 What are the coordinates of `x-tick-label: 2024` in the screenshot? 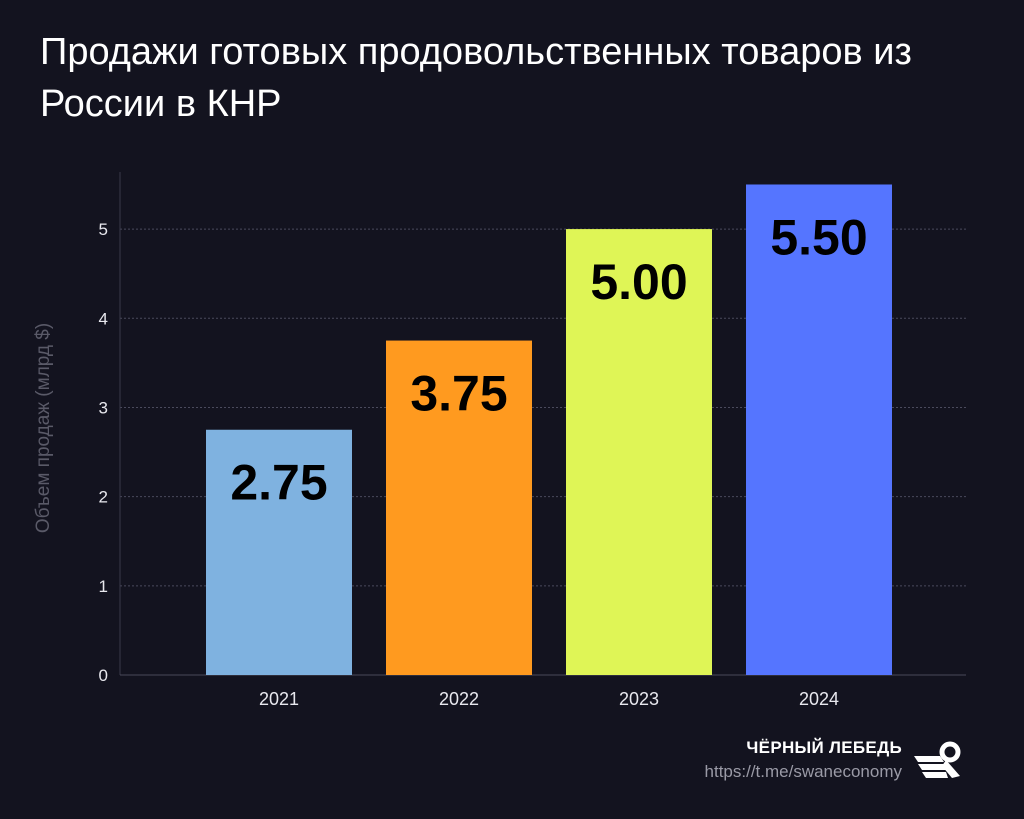 It's located at (819, 699).